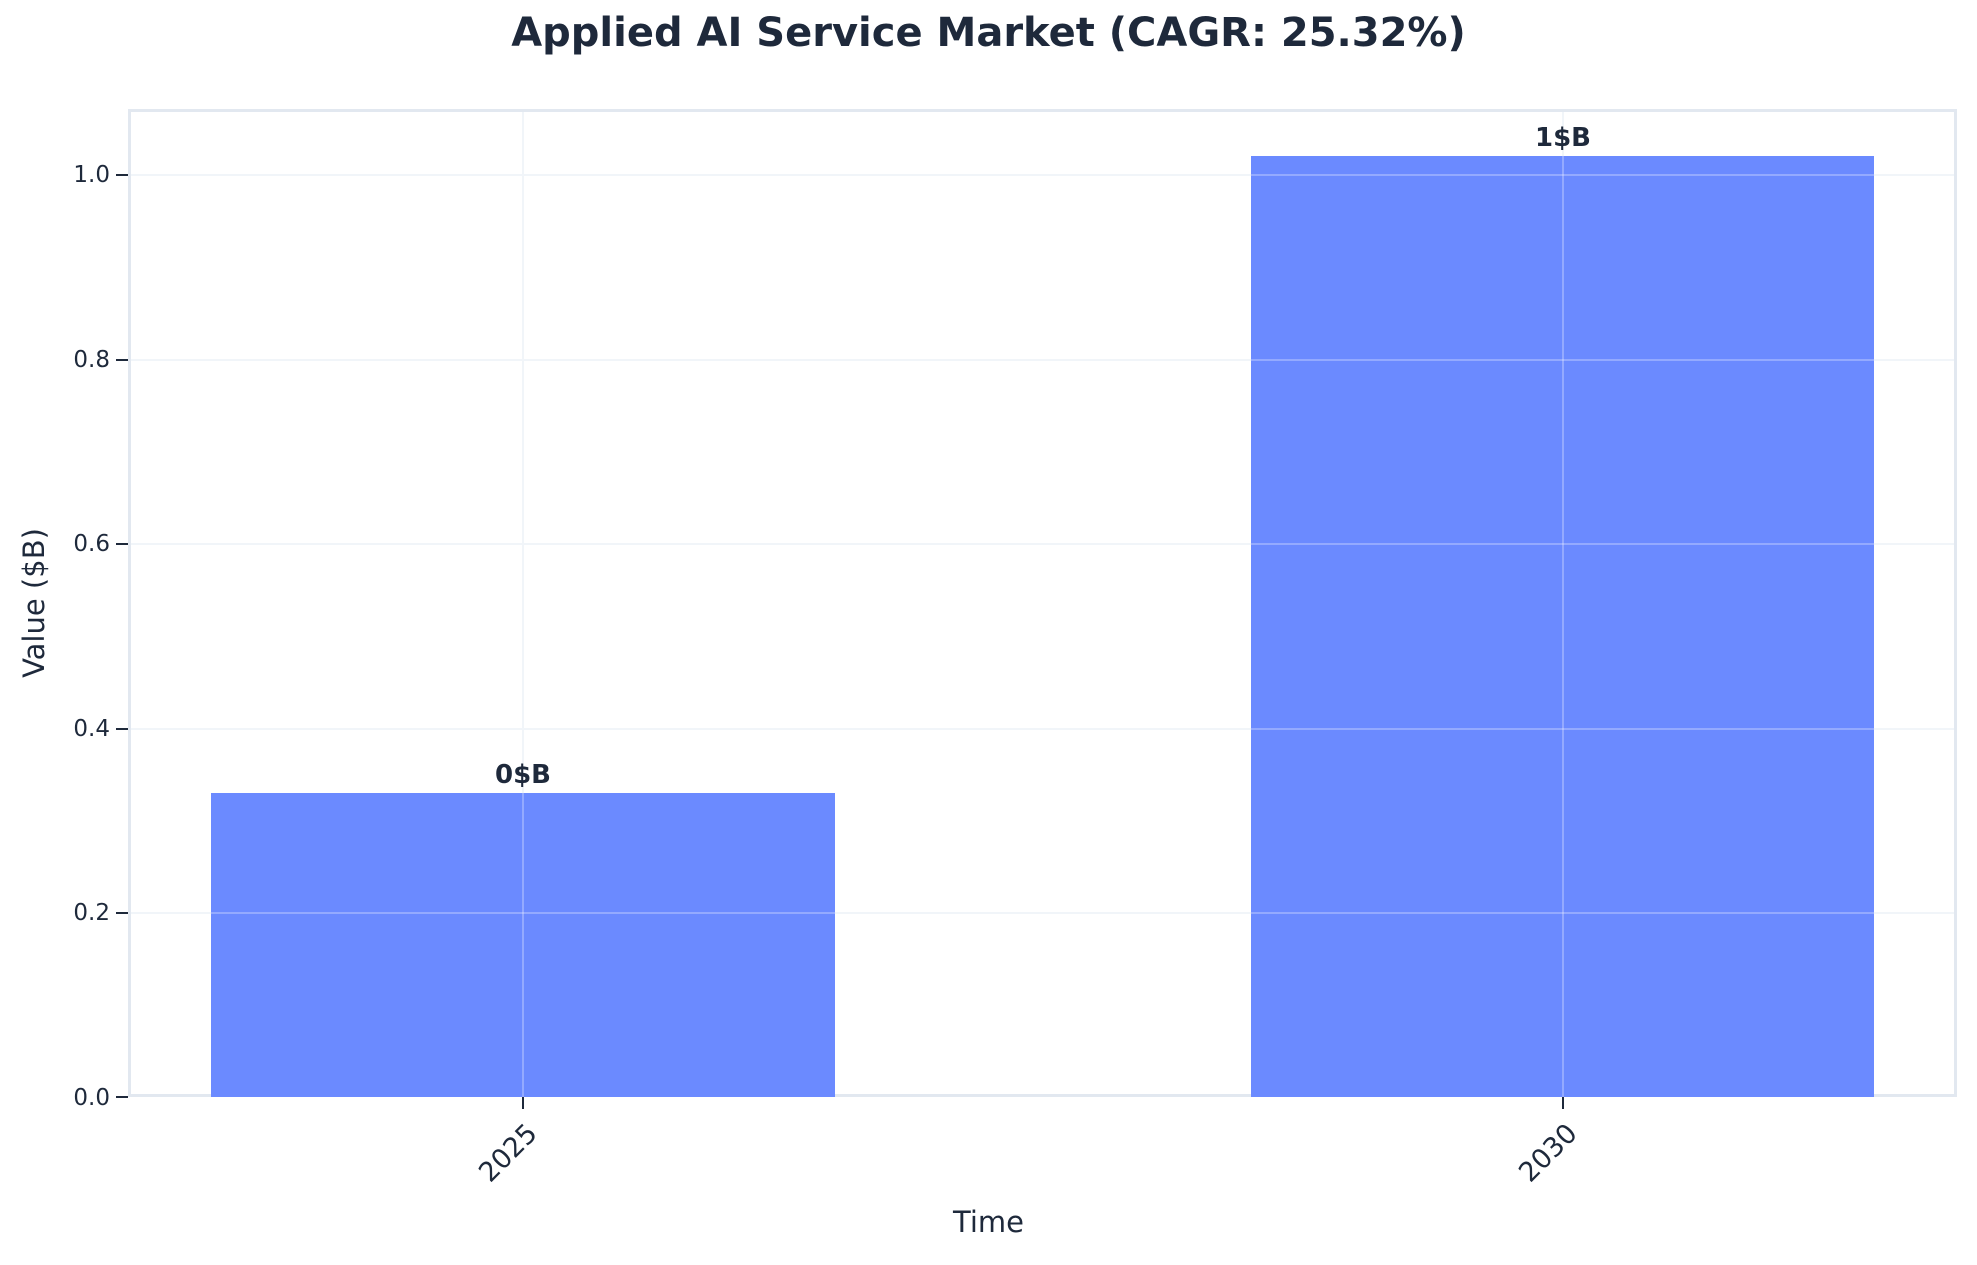 The height and width of the screenshot is (1265, 1977). I want to click on y-tick-label: 0.6, so click(91, 544).